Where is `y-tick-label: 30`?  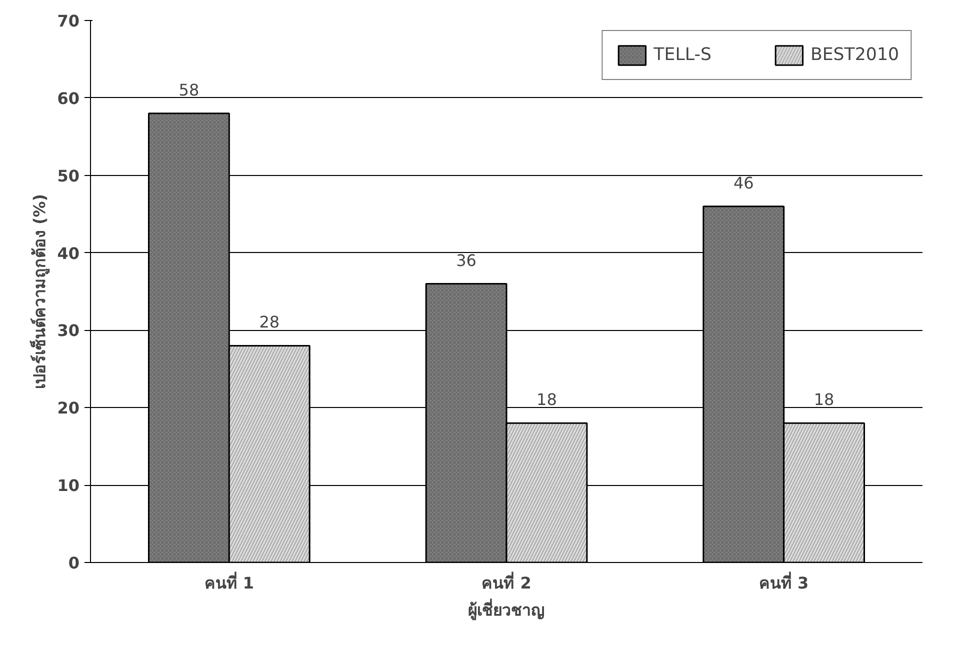
y-tick-label: 30 is located at coordinates (68, 330).